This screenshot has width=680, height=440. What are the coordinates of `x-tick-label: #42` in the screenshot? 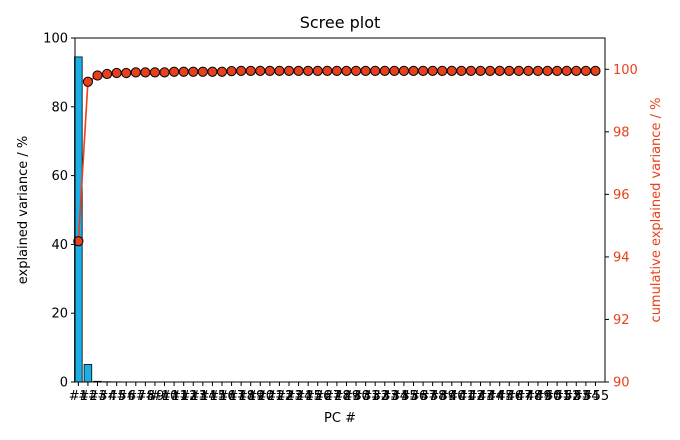 It's located at (470, 396).